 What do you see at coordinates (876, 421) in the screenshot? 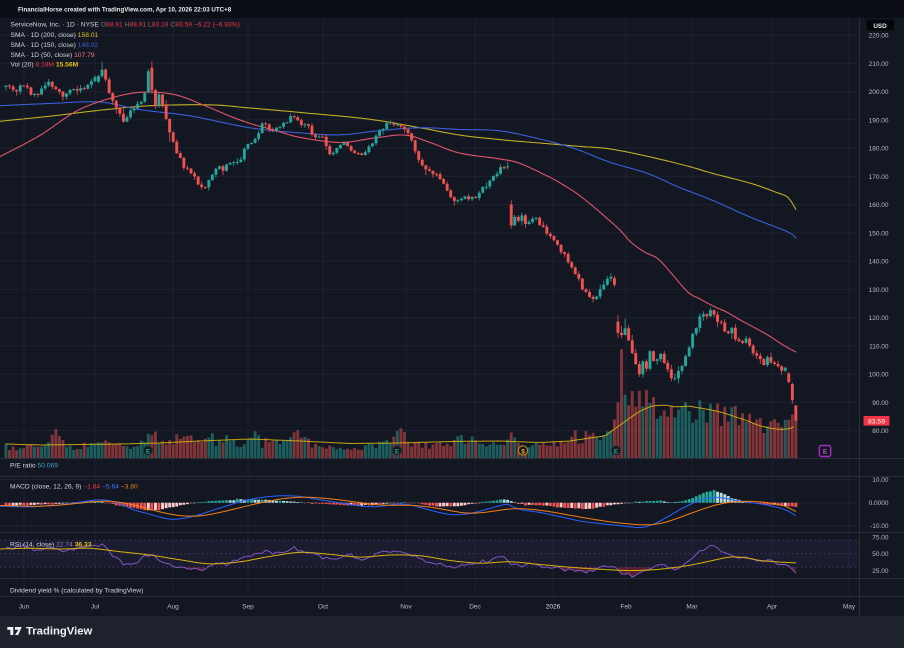
I see `svg-text: 83.59` at bounding box center [876, 421].